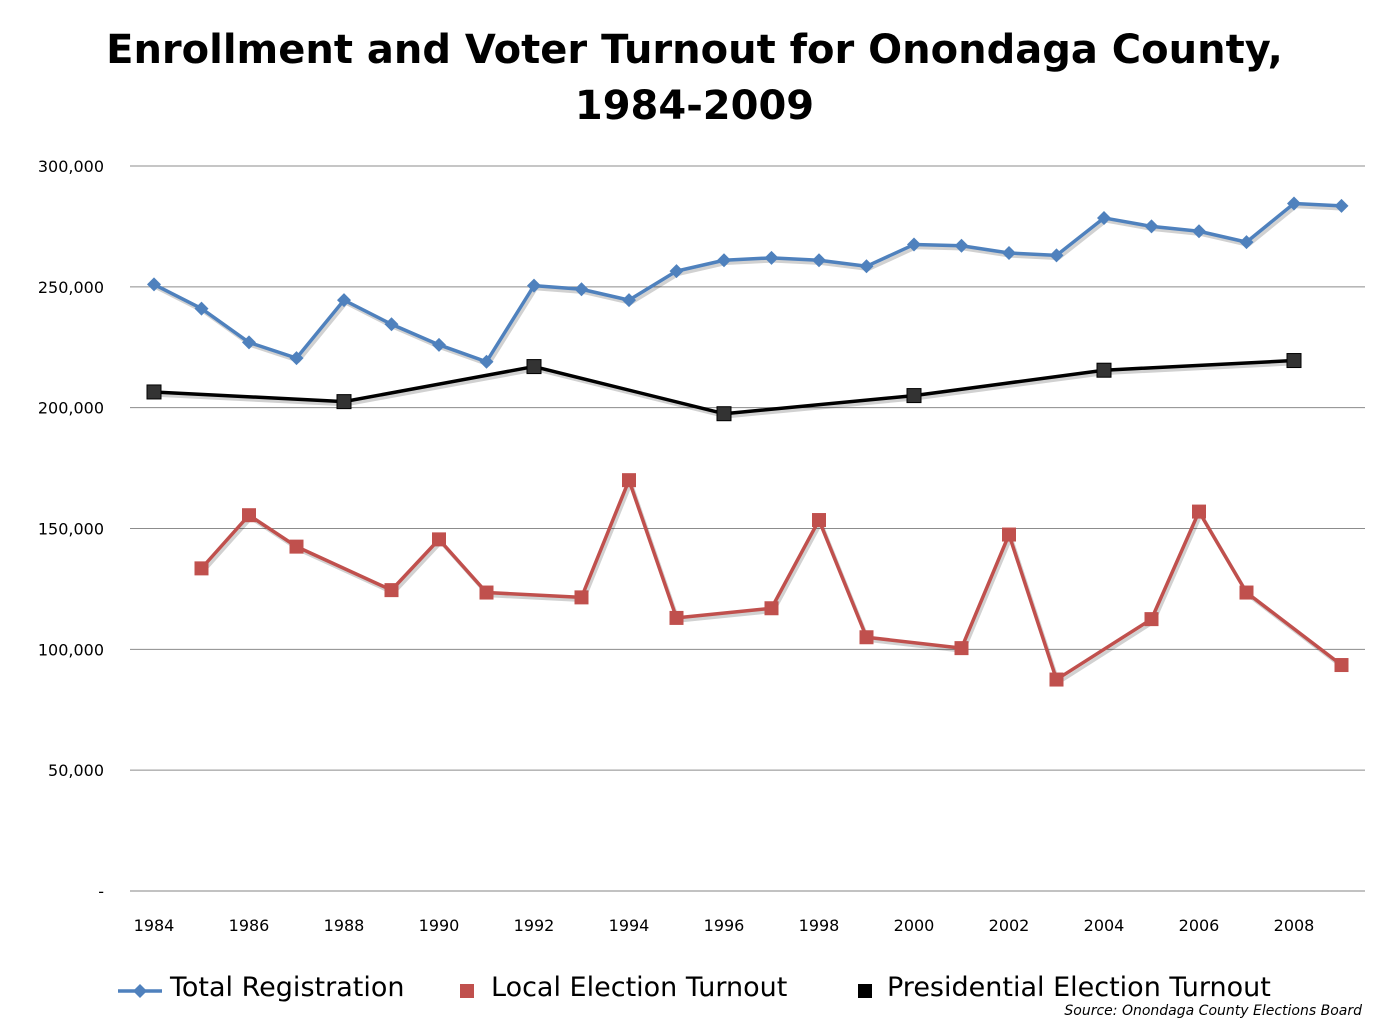 The width and height of the screenshot is (1389, 1027). I want to click on legend-label-presidential-election-turnout: Presidential Election Turnout, so click(1079, 987).